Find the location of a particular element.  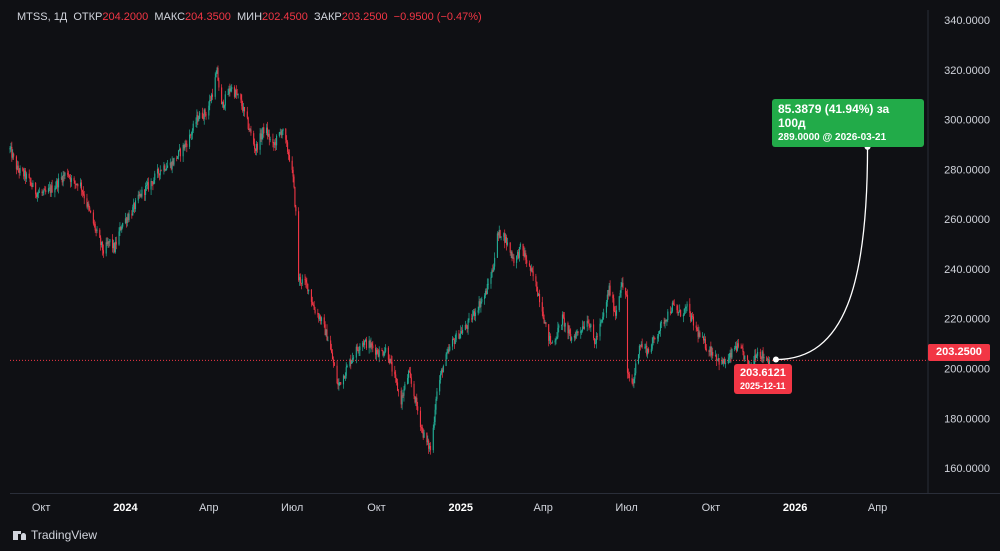

price-axis-tick-label: 300.0000 is located at coordinates (967, 121).